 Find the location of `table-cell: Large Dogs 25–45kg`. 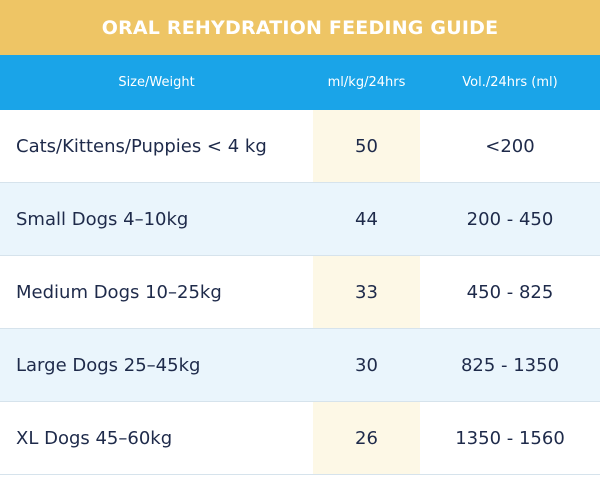

table-cell: Large Dogs 25–45kg is located at coordinates (108, 365).